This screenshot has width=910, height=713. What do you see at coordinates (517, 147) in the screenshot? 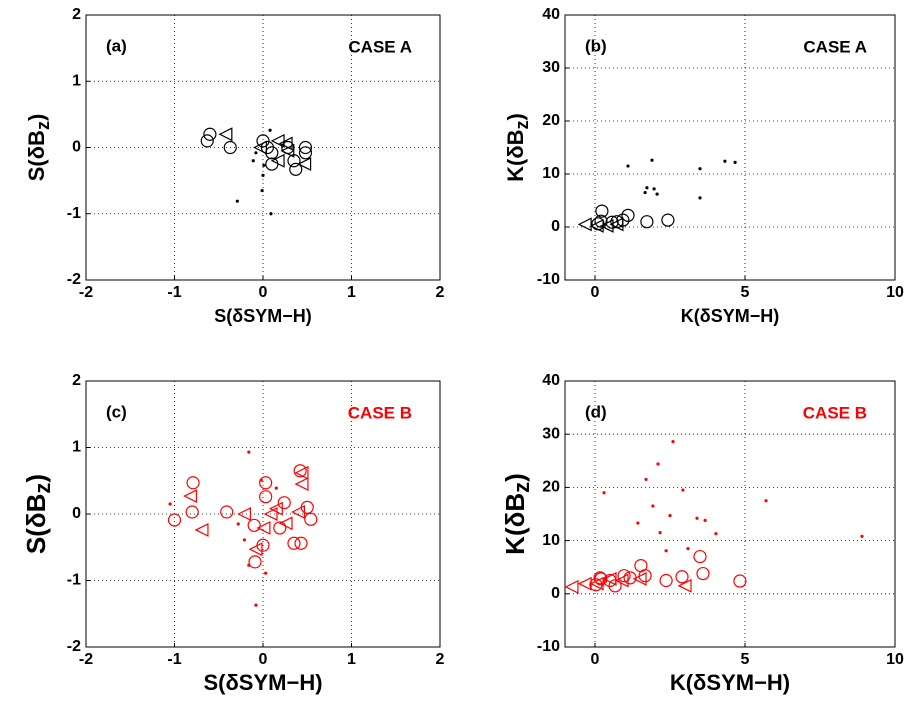
I see `y-axis-label: K(δBz)` at bounding box center [517, 147].